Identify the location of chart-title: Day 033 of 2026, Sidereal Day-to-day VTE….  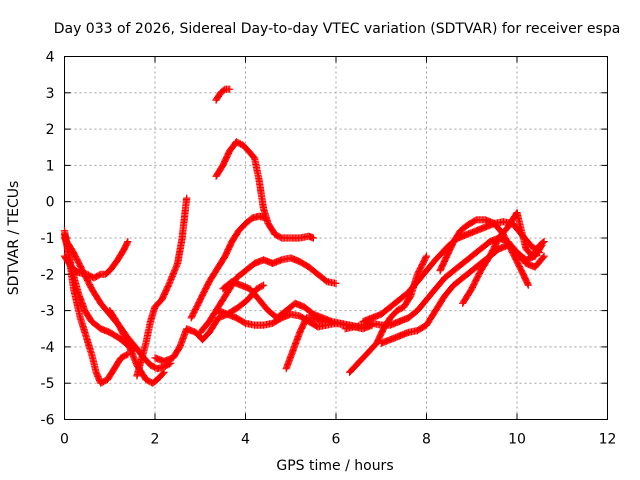
(337, 29).